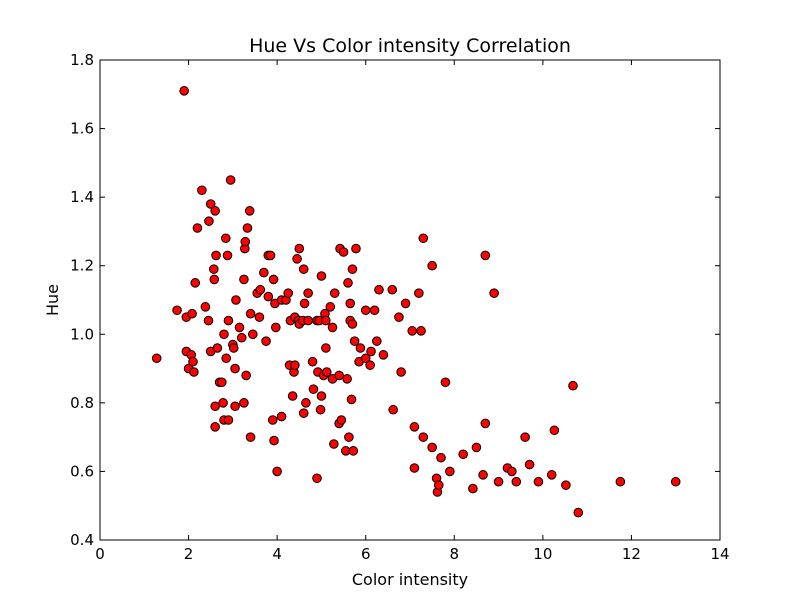 Image resolution: width=800 pixels, height=600 pixels. Describe the element at coordinates (82, 334) in the screenshot. I see `y-tick-label: 1.0` at that location.